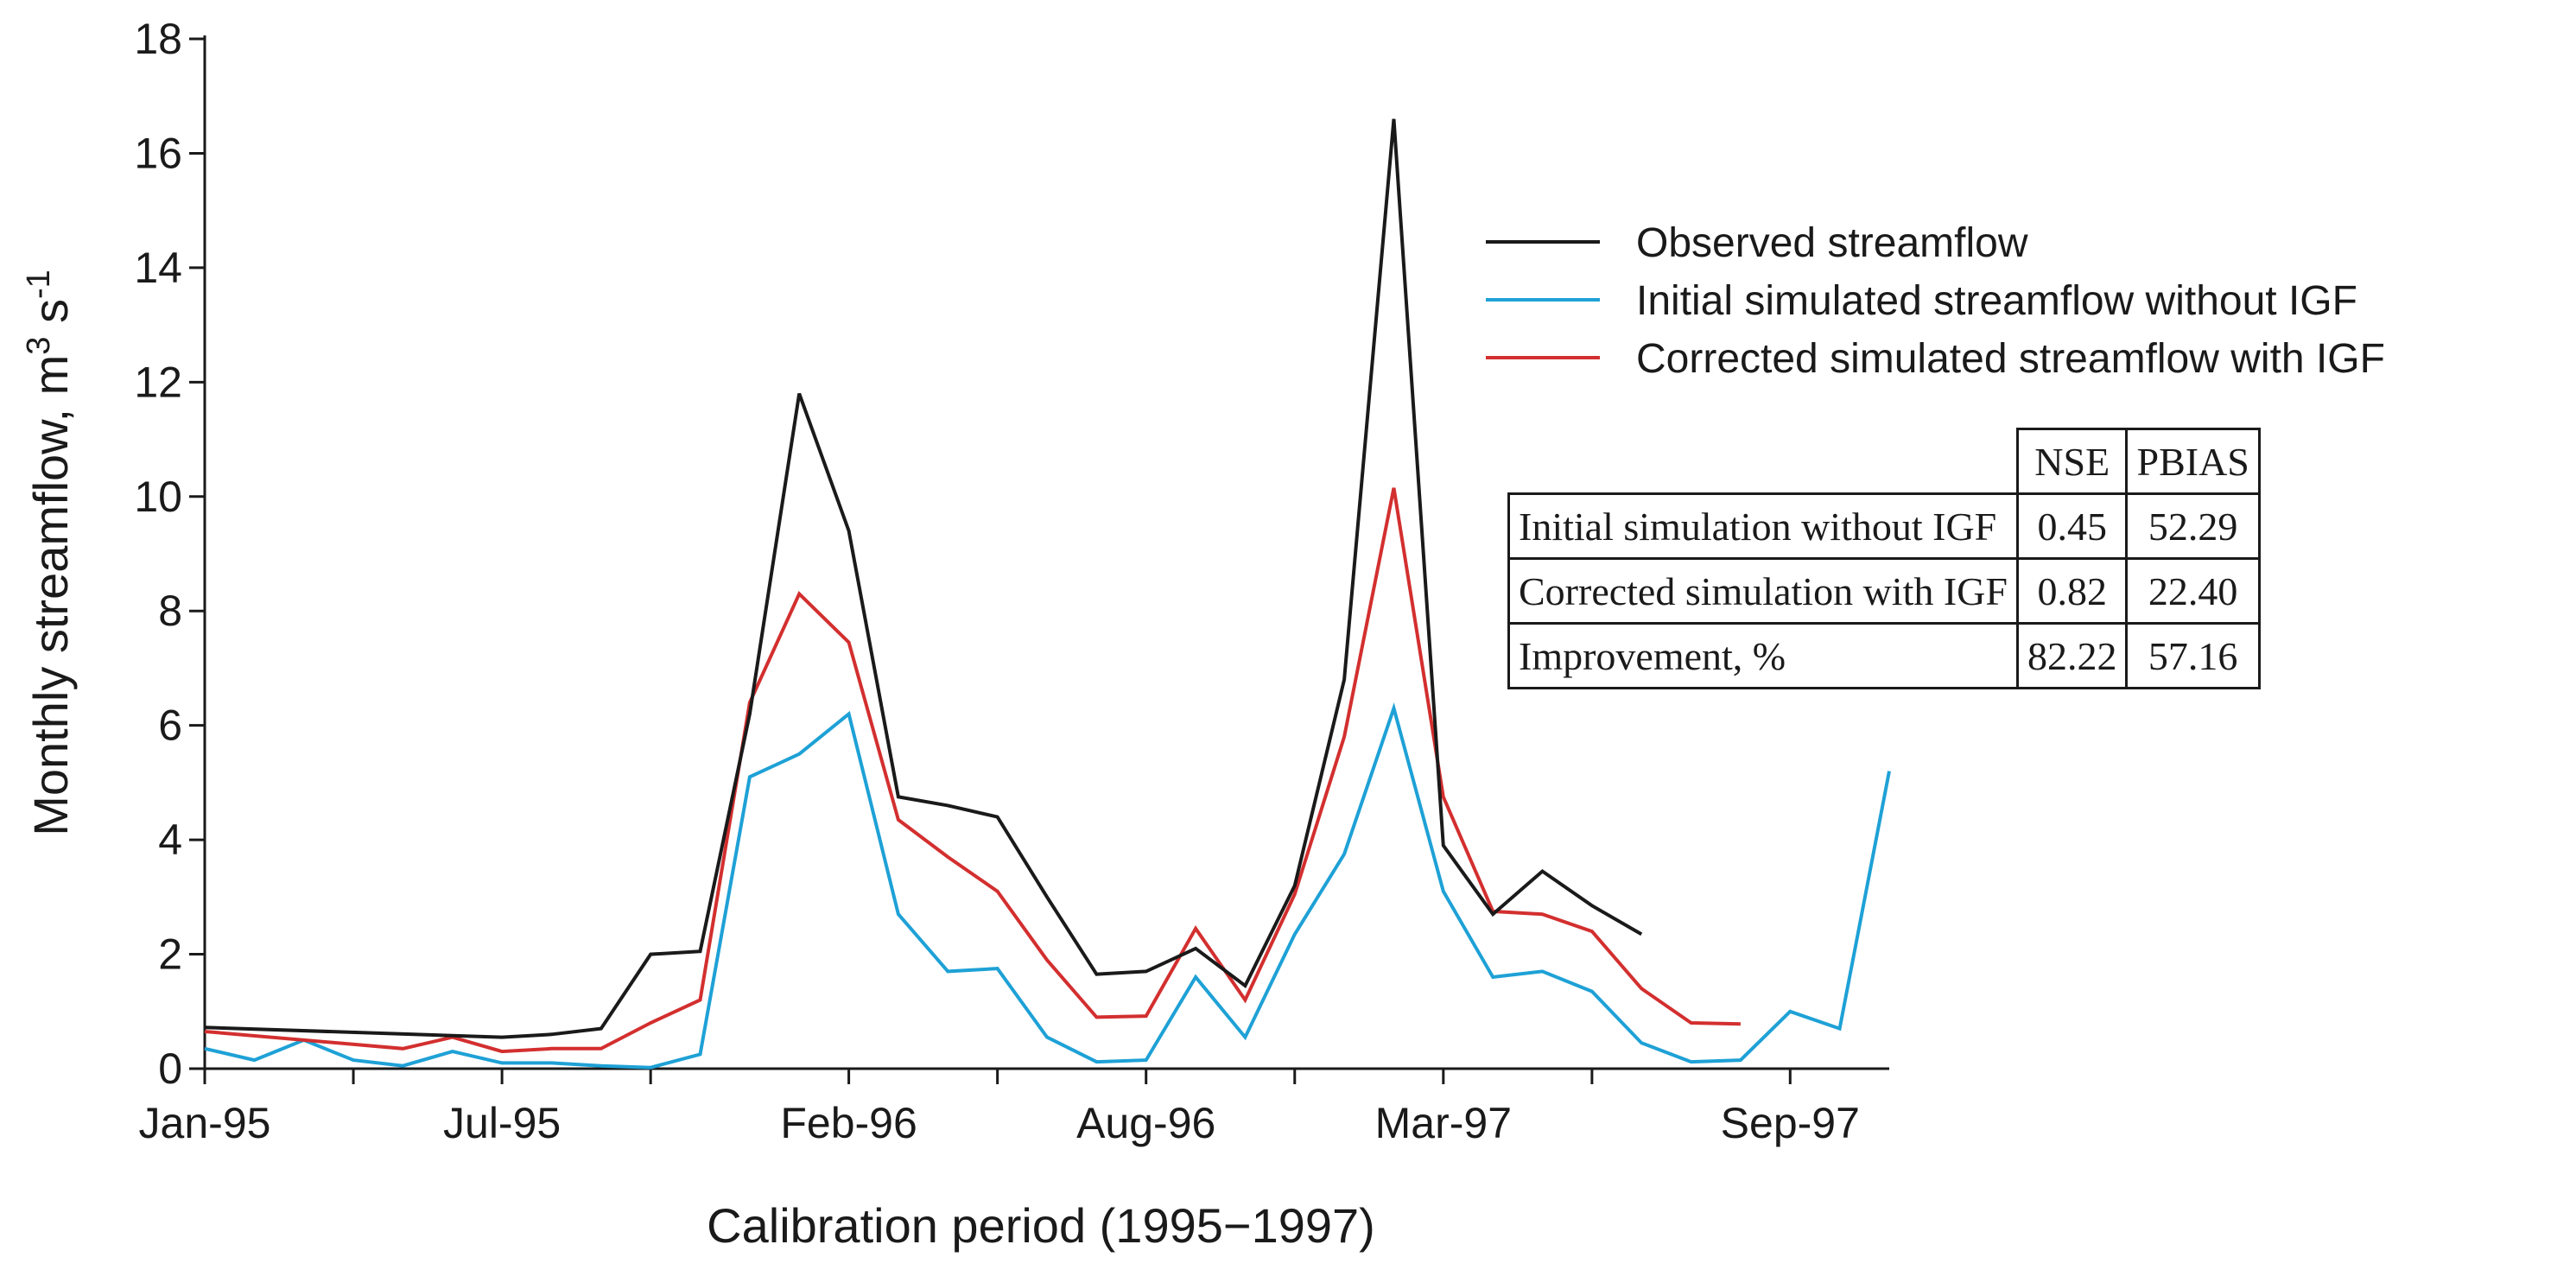 This screenshot has height=1276, width=2576. I want to click on x-tick-label: Sep-97, so click(1790, 1123).